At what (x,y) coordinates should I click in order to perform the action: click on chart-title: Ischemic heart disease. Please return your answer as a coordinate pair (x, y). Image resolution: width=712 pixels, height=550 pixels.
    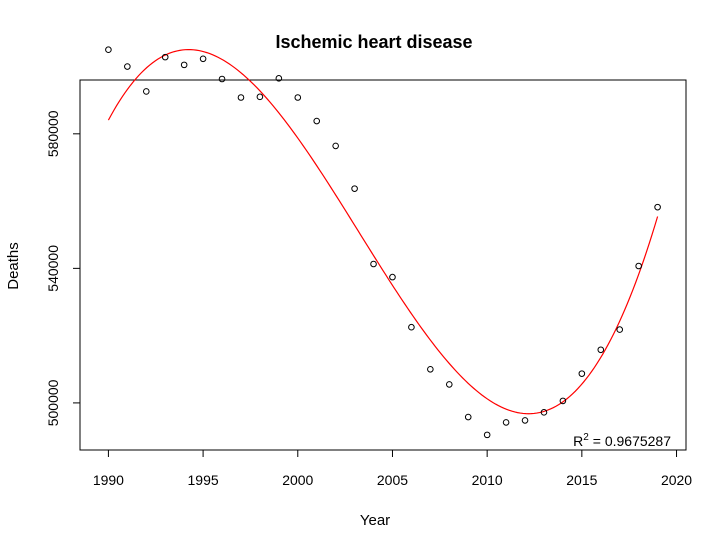
    Looking at the image, I should click on (373, 42).